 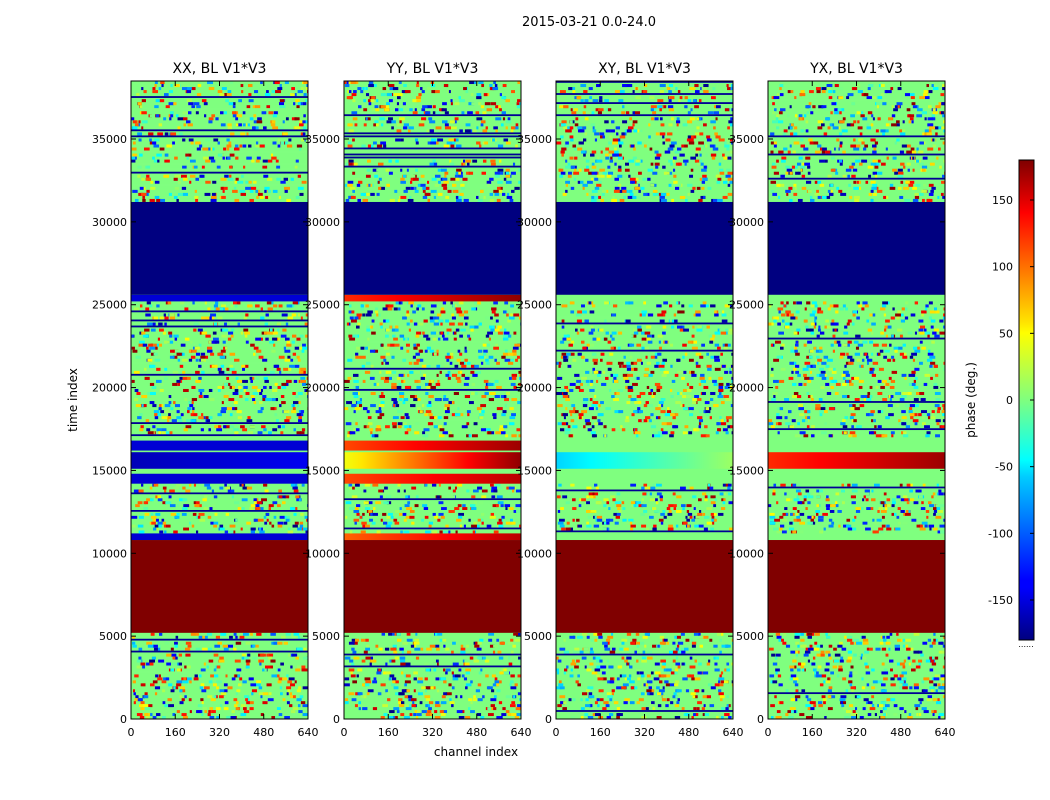 What do you see at coordinates (219, 109) in the screenshot?
I see `noise-line` at bounding box center [219, 109].